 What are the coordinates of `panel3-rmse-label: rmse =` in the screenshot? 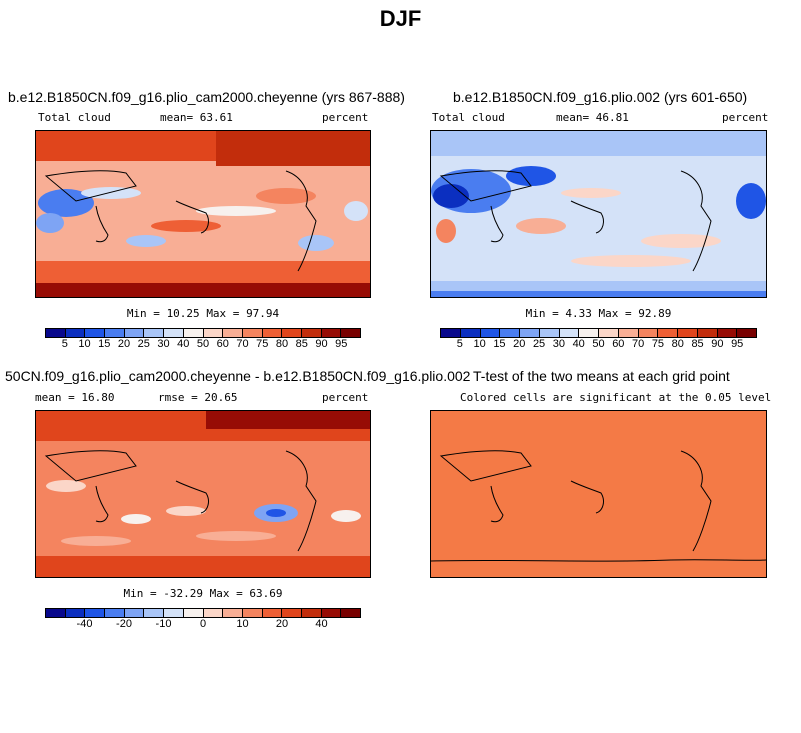 It's located at (178, 397).